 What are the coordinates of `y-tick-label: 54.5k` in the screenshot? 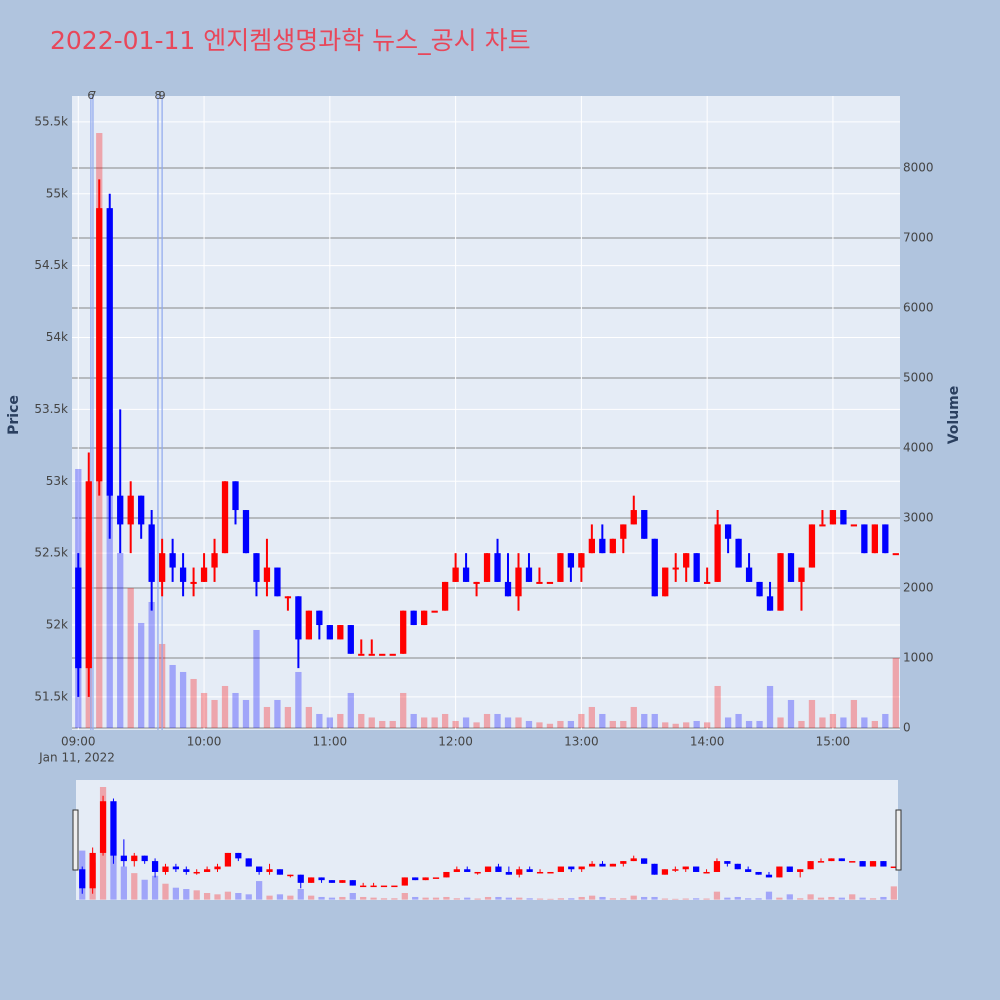 It's located at (51, 265).